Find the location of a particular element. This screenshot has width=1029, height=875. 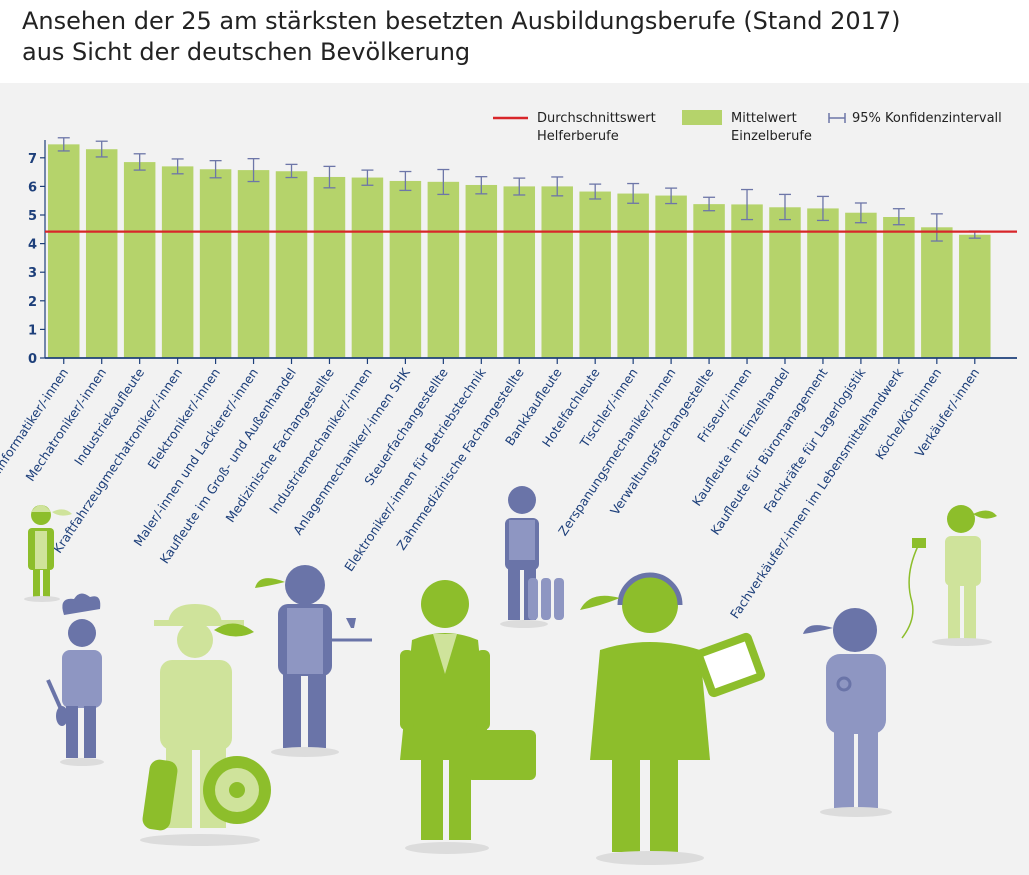

legend-bar-swatch is located at coordinates (702, 117).